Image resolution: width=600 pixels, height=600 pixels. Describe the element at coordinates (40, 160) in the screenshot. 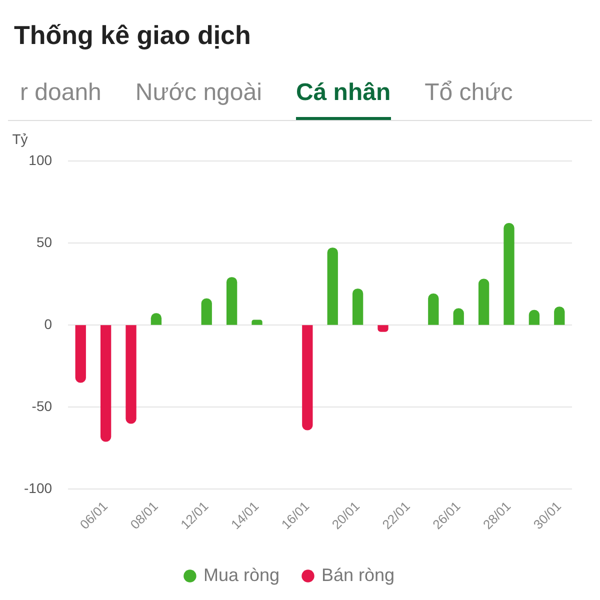

I see `y-tick-label: 100` at that location.